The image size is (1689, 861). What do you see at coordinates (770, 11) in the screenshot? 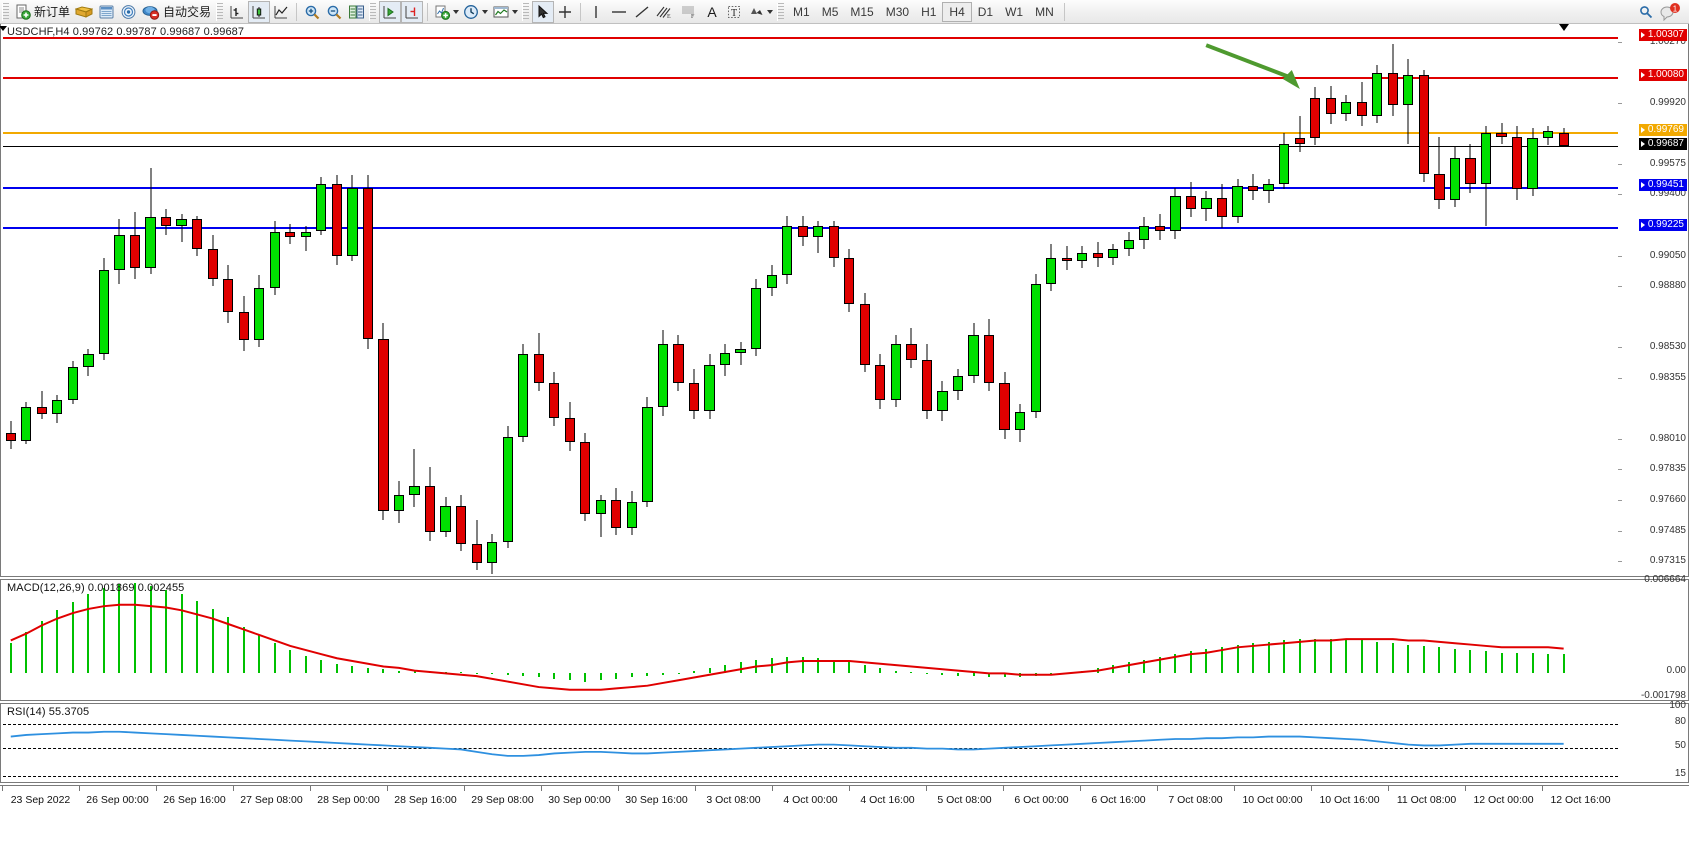
I see `shapes-dropdown-caret` at bounding box center [770, 11].